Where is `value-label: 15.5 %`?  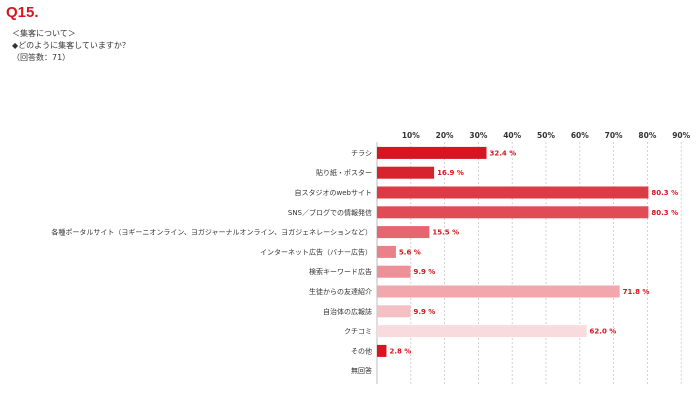
value-label: 15.5 % is located at coordinates (445, 233).